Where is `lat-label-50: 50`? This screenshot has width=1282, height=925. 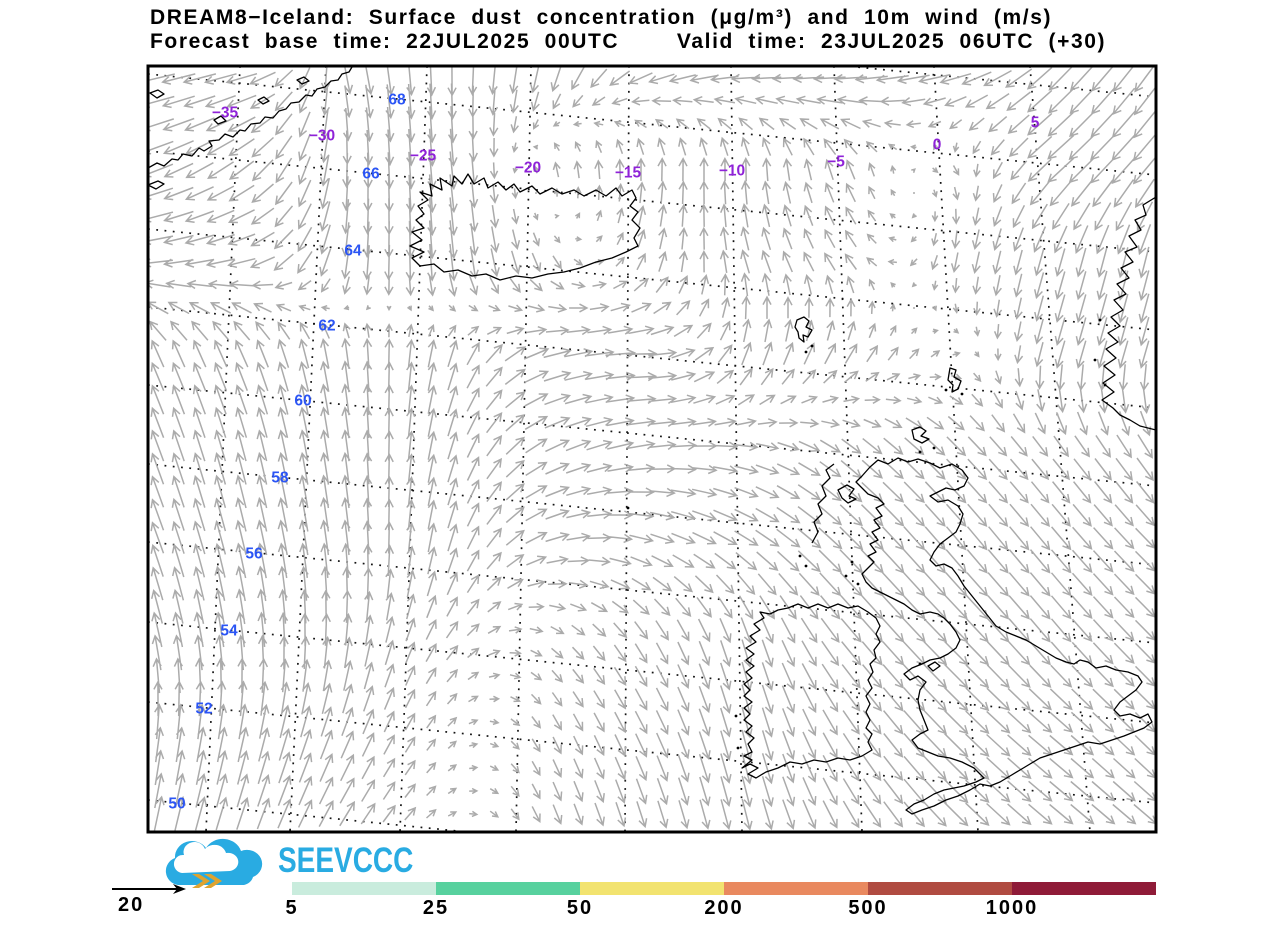 lat-label-50: 50 is located at coordinates (176, 804).